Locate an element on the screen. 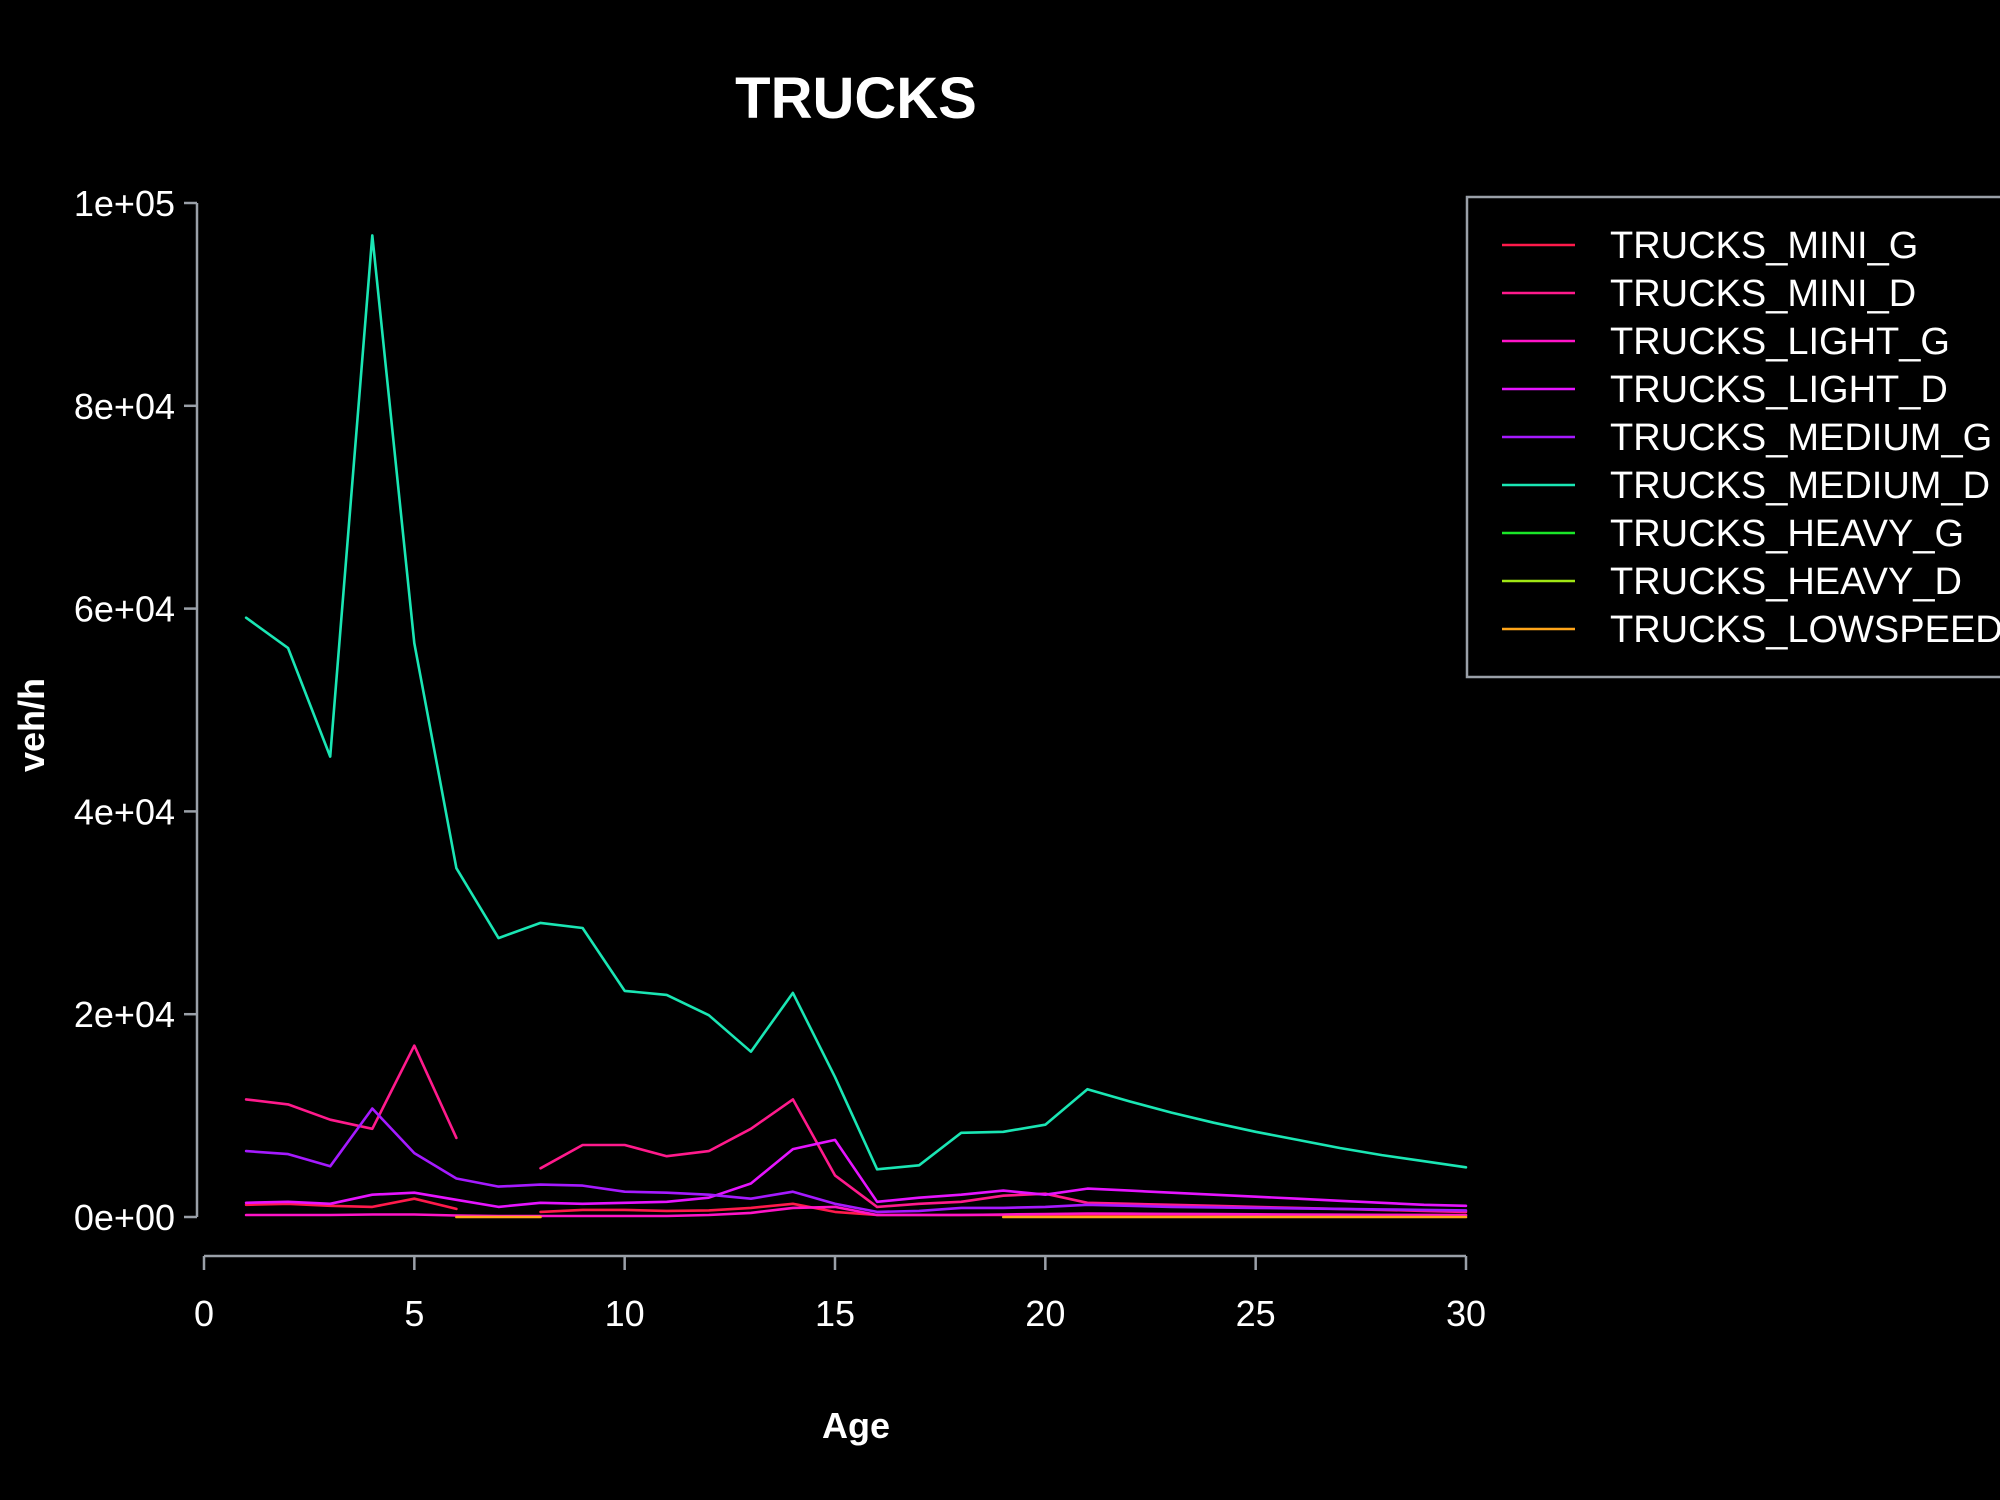 This screenshot has height=1500, width=2000. series-trucks-medium-g is located at coordinates (856, 1160).